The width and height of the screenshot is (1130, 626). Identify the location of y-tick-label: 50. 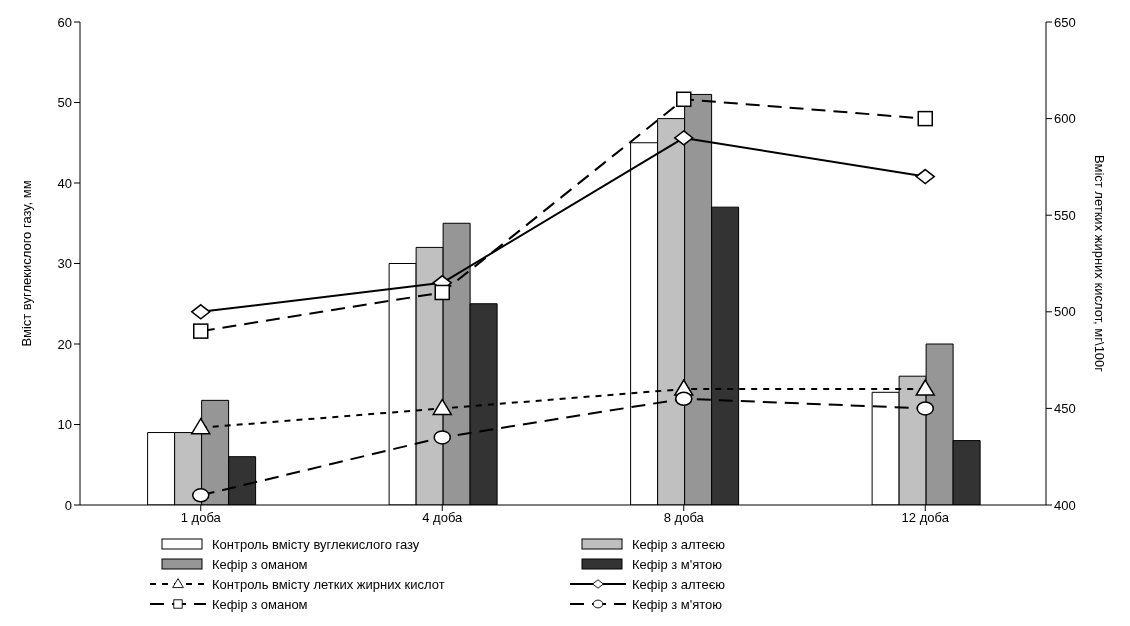
(64, 103).